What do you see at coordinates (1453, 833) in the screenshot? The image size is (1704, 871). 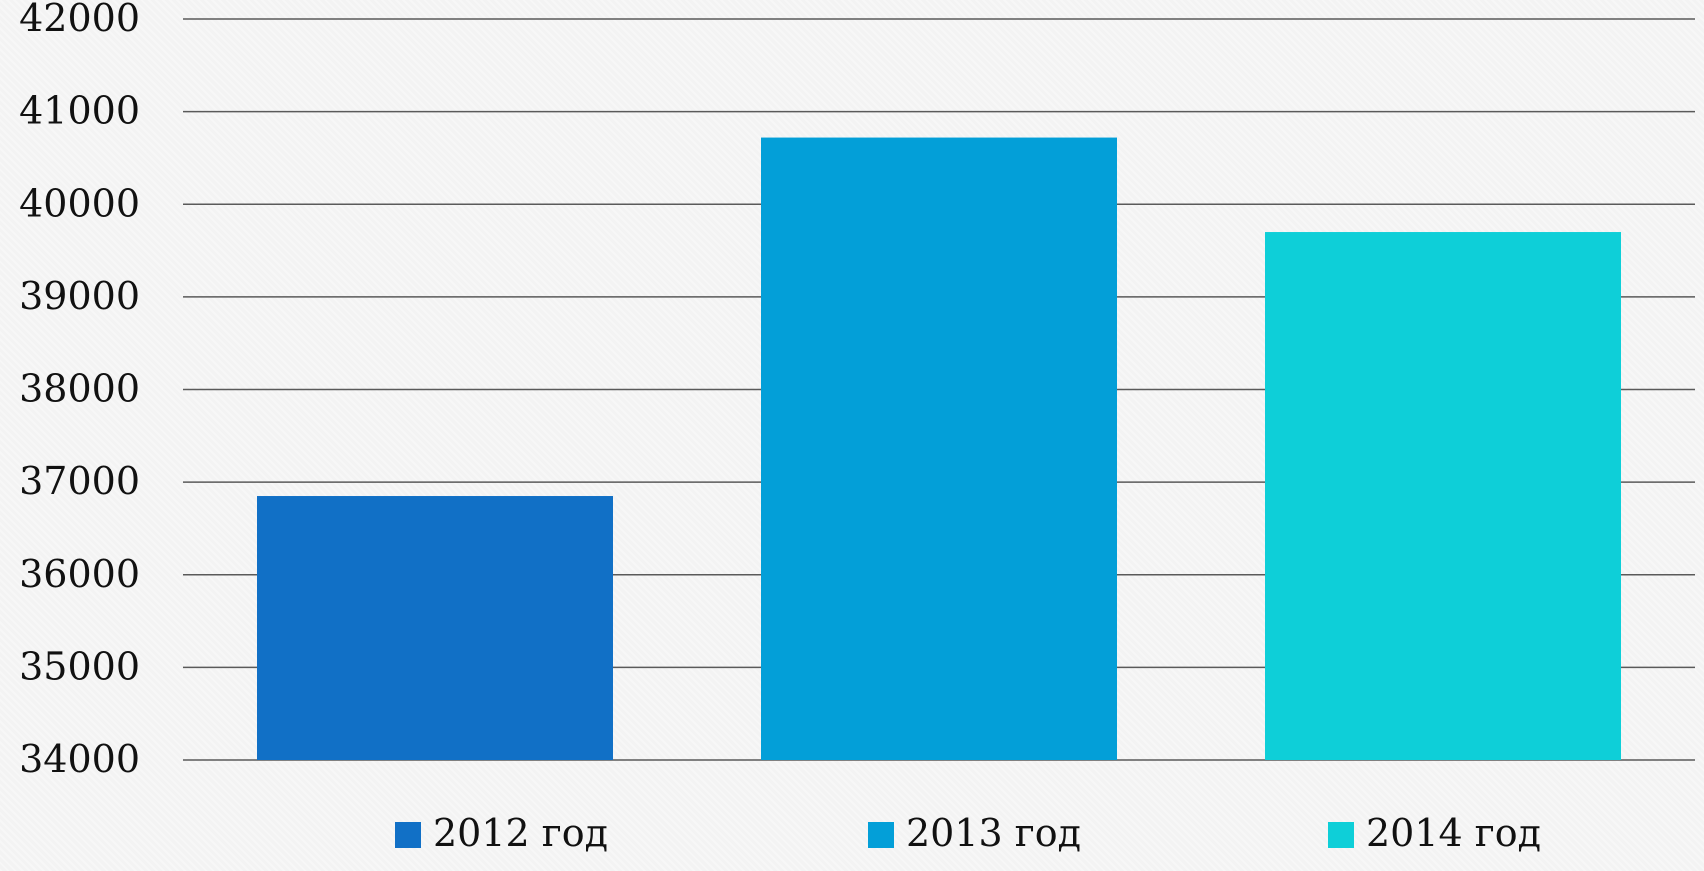 I see `legend-label: 2014 год` at bounding box center [1453, 833].